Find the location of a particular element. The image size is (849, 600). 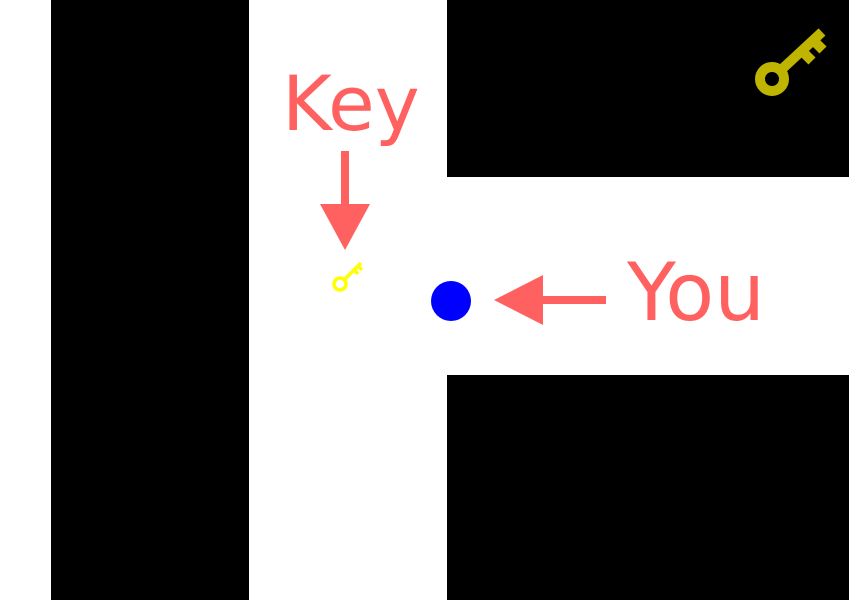

left-corridor is located at coordinates (25, 300).